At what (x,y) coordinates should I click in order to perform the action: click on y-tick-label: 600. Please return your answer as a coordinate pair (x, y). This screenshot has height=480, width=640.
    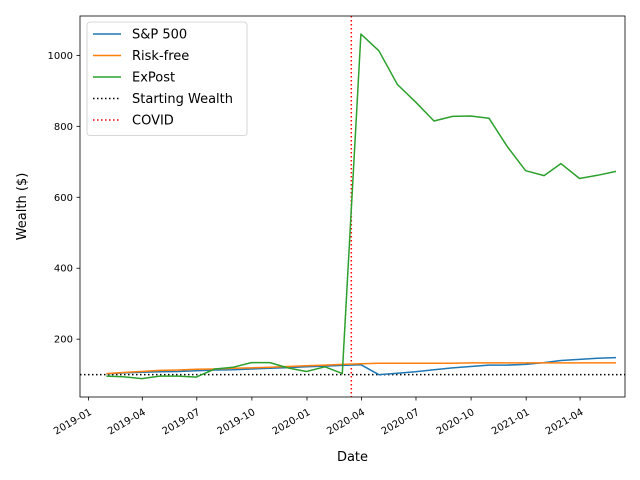
    Looking at the image, I should click on (63, 198).